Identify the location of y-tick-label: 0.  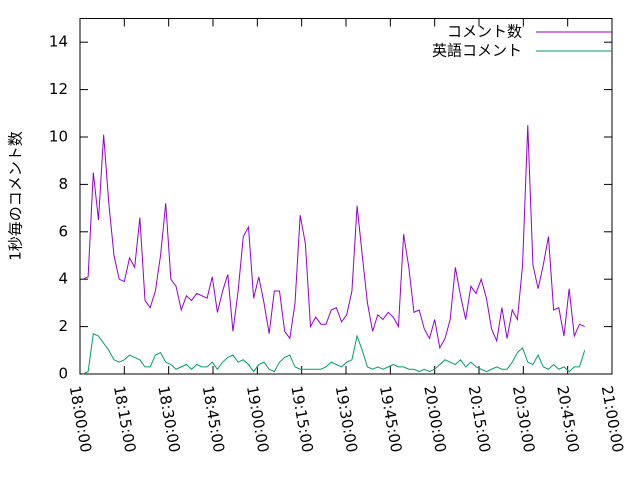
(63, 374).